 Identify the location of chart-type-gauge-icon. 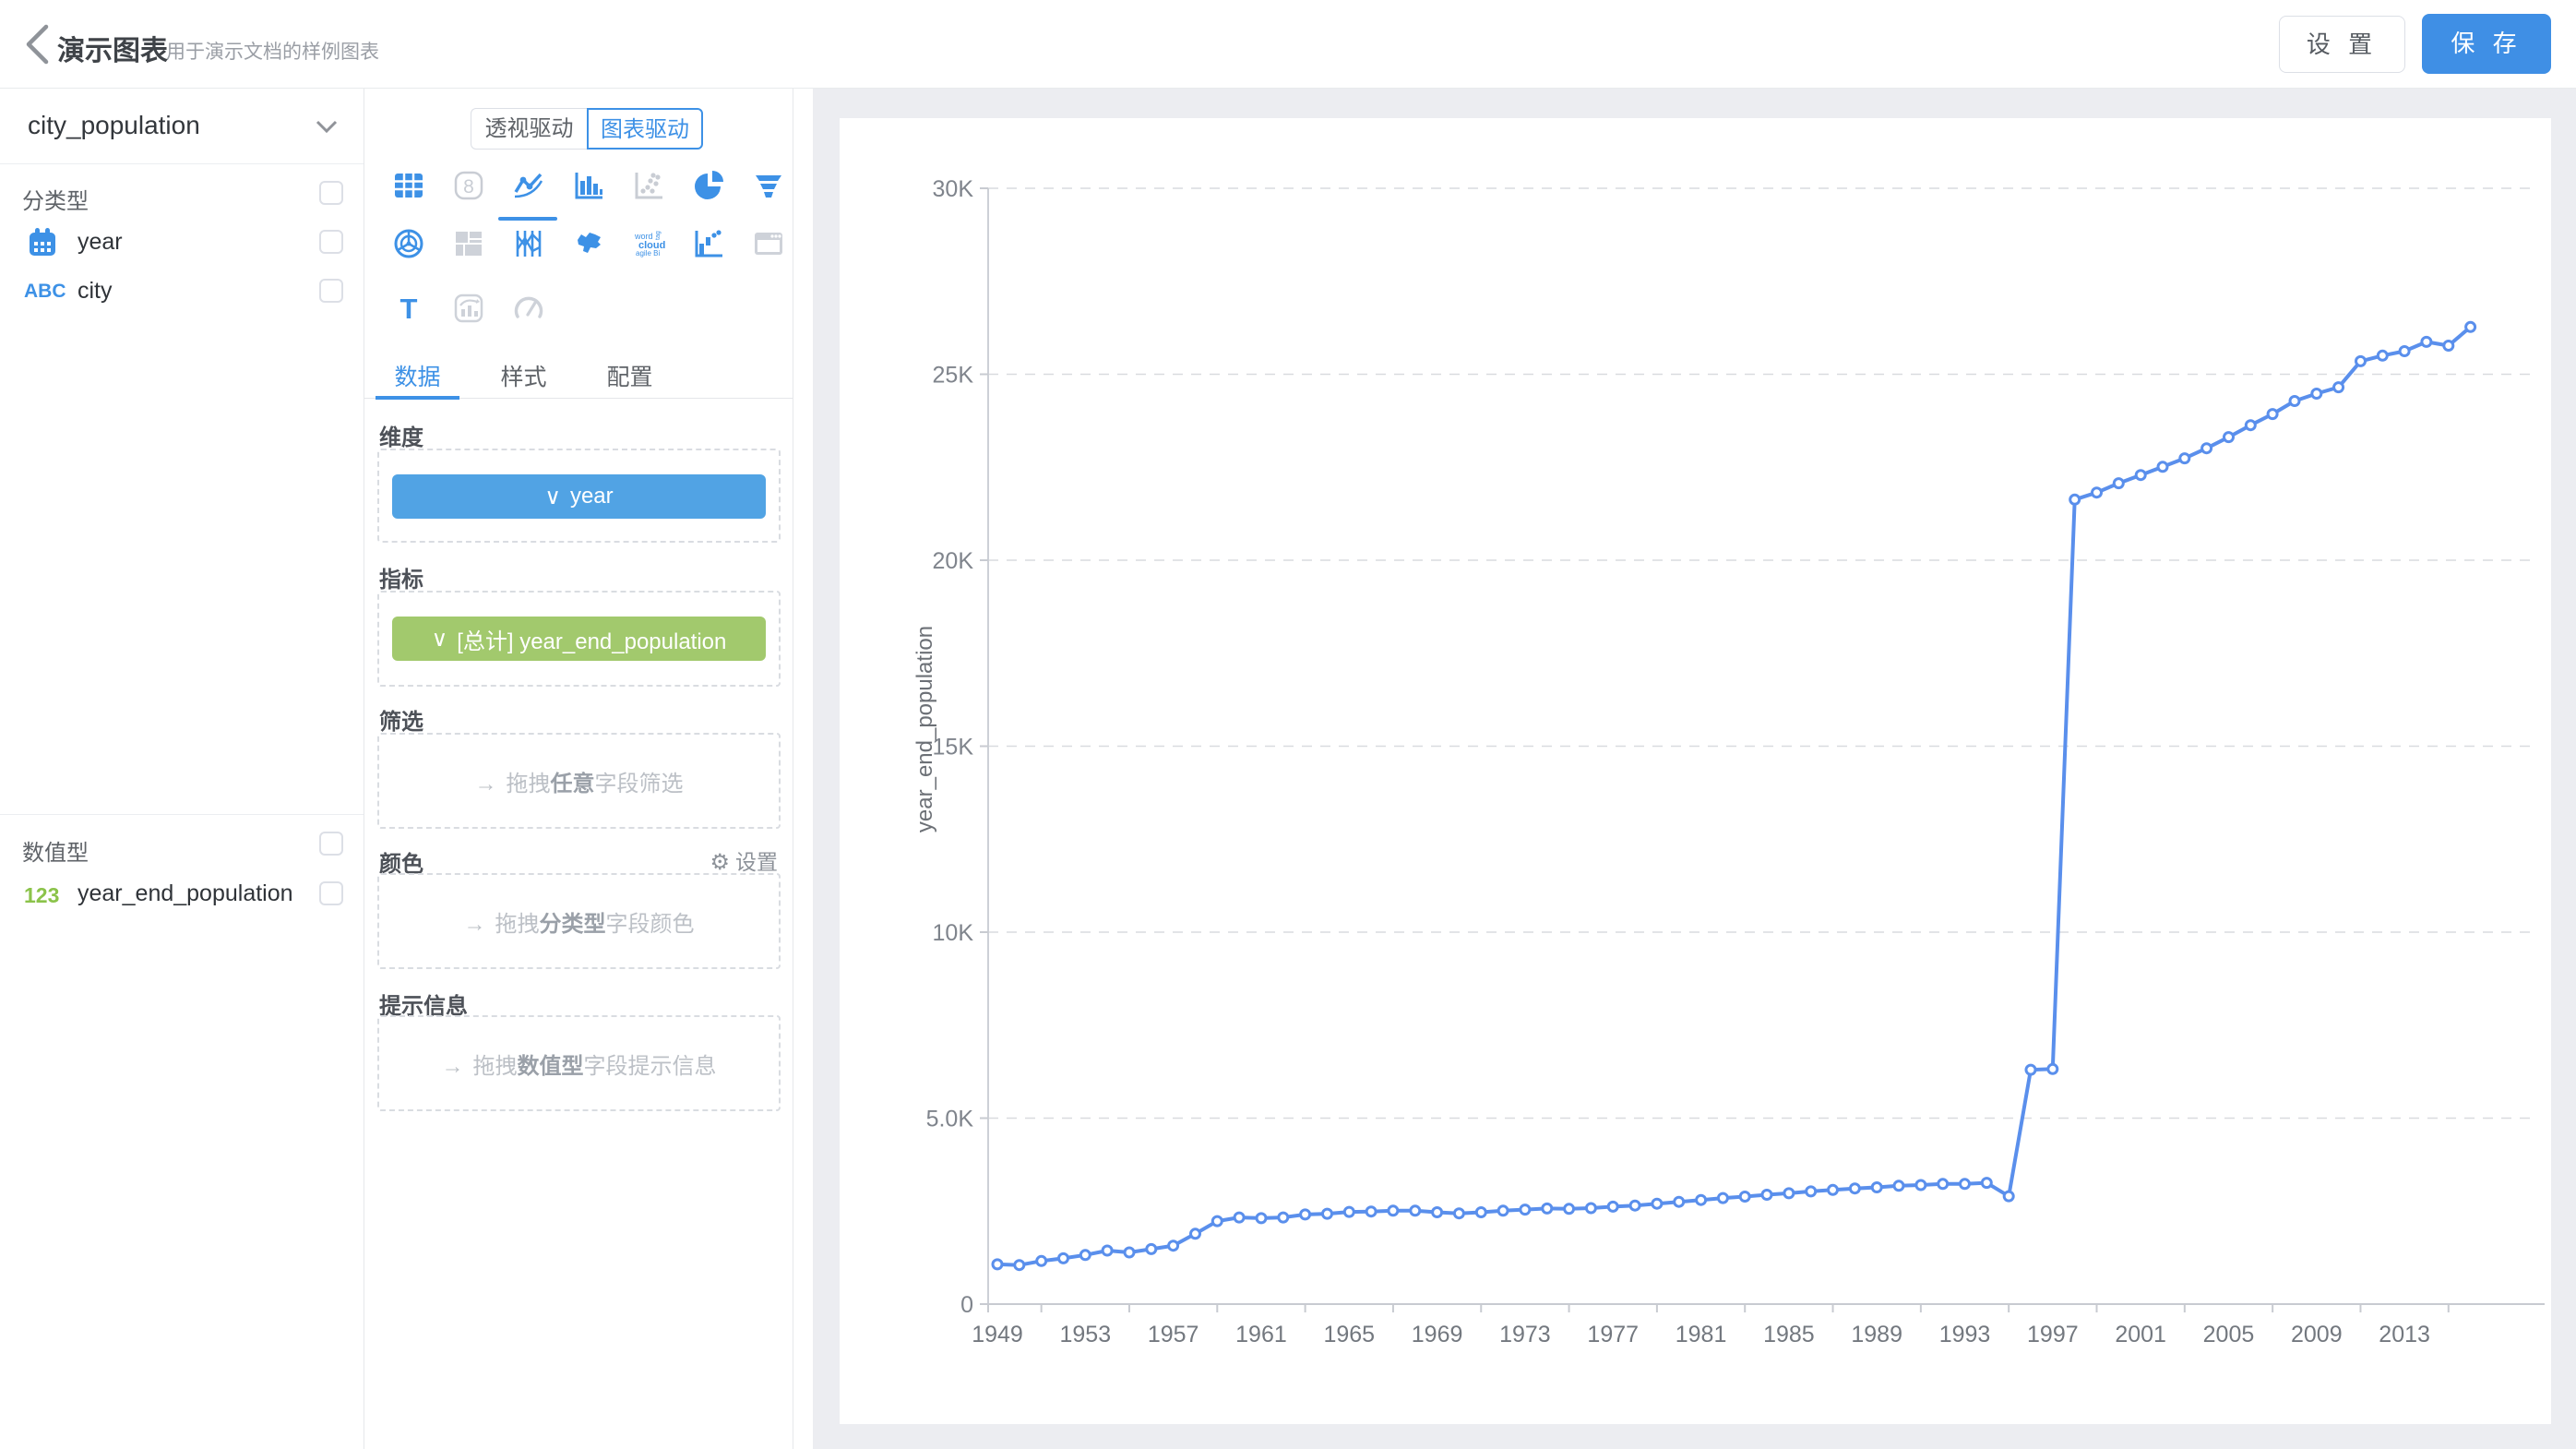
(528, 308).